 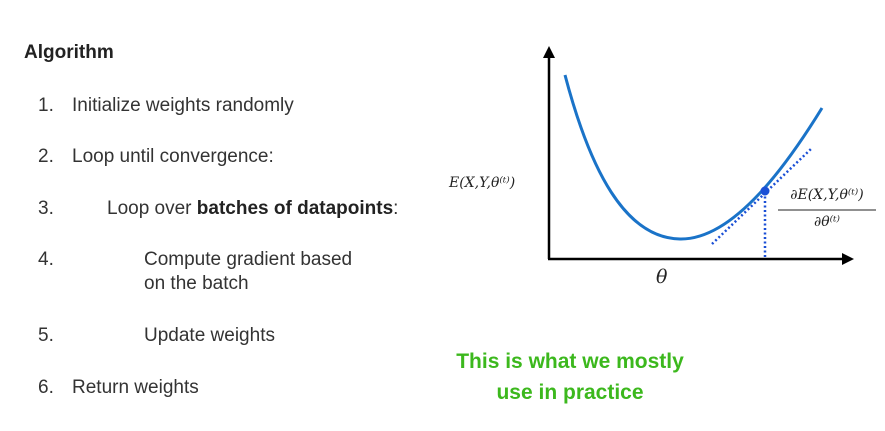 I want to click on step-number: 3., so click(x=46, y=208).